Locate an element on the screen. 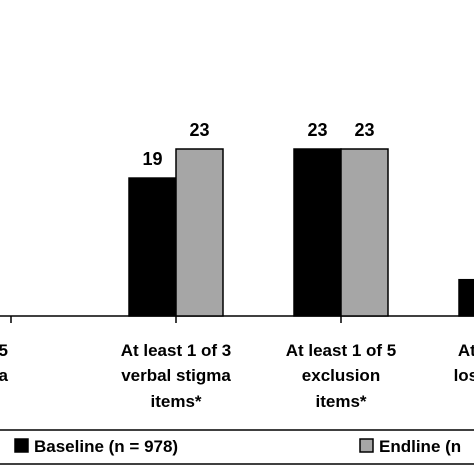 This screenshot has width=474, height=474. category-label-2-line-0: At least 1 of 5 is located at coordinates (341, 350).